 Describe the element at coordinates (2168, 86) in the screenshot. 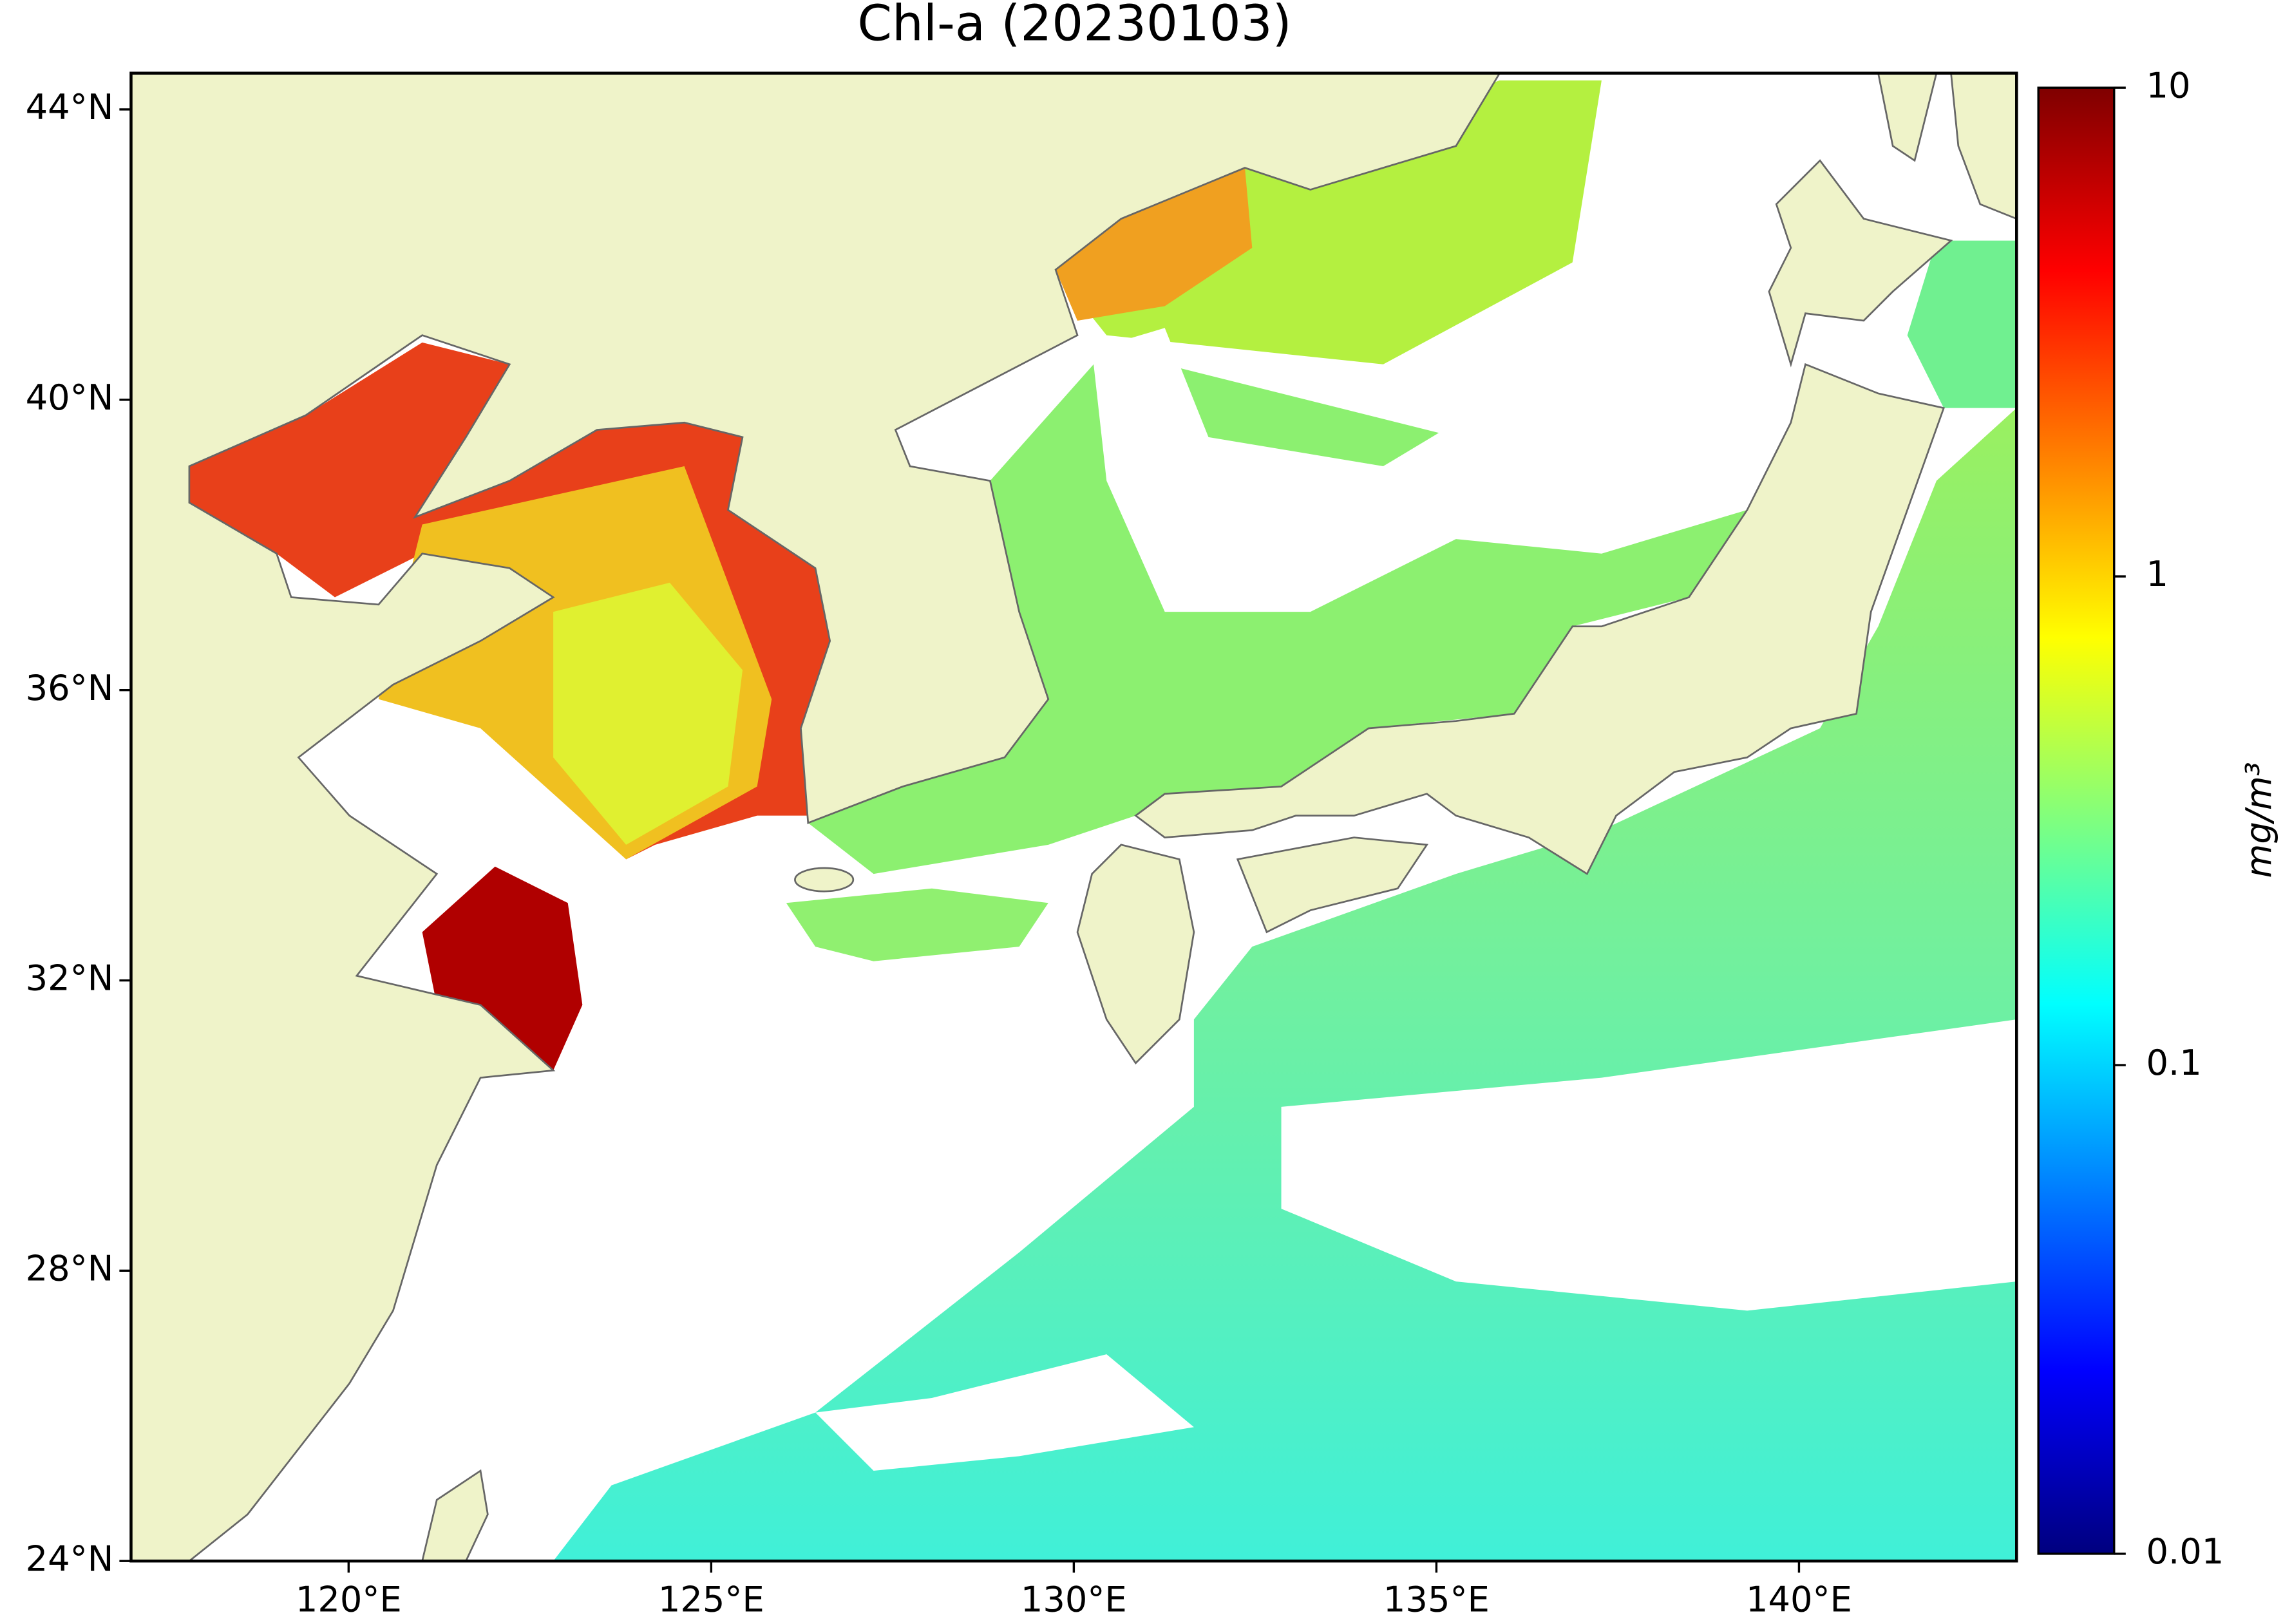

I see `colorbar-tick-label: 10` at that location.